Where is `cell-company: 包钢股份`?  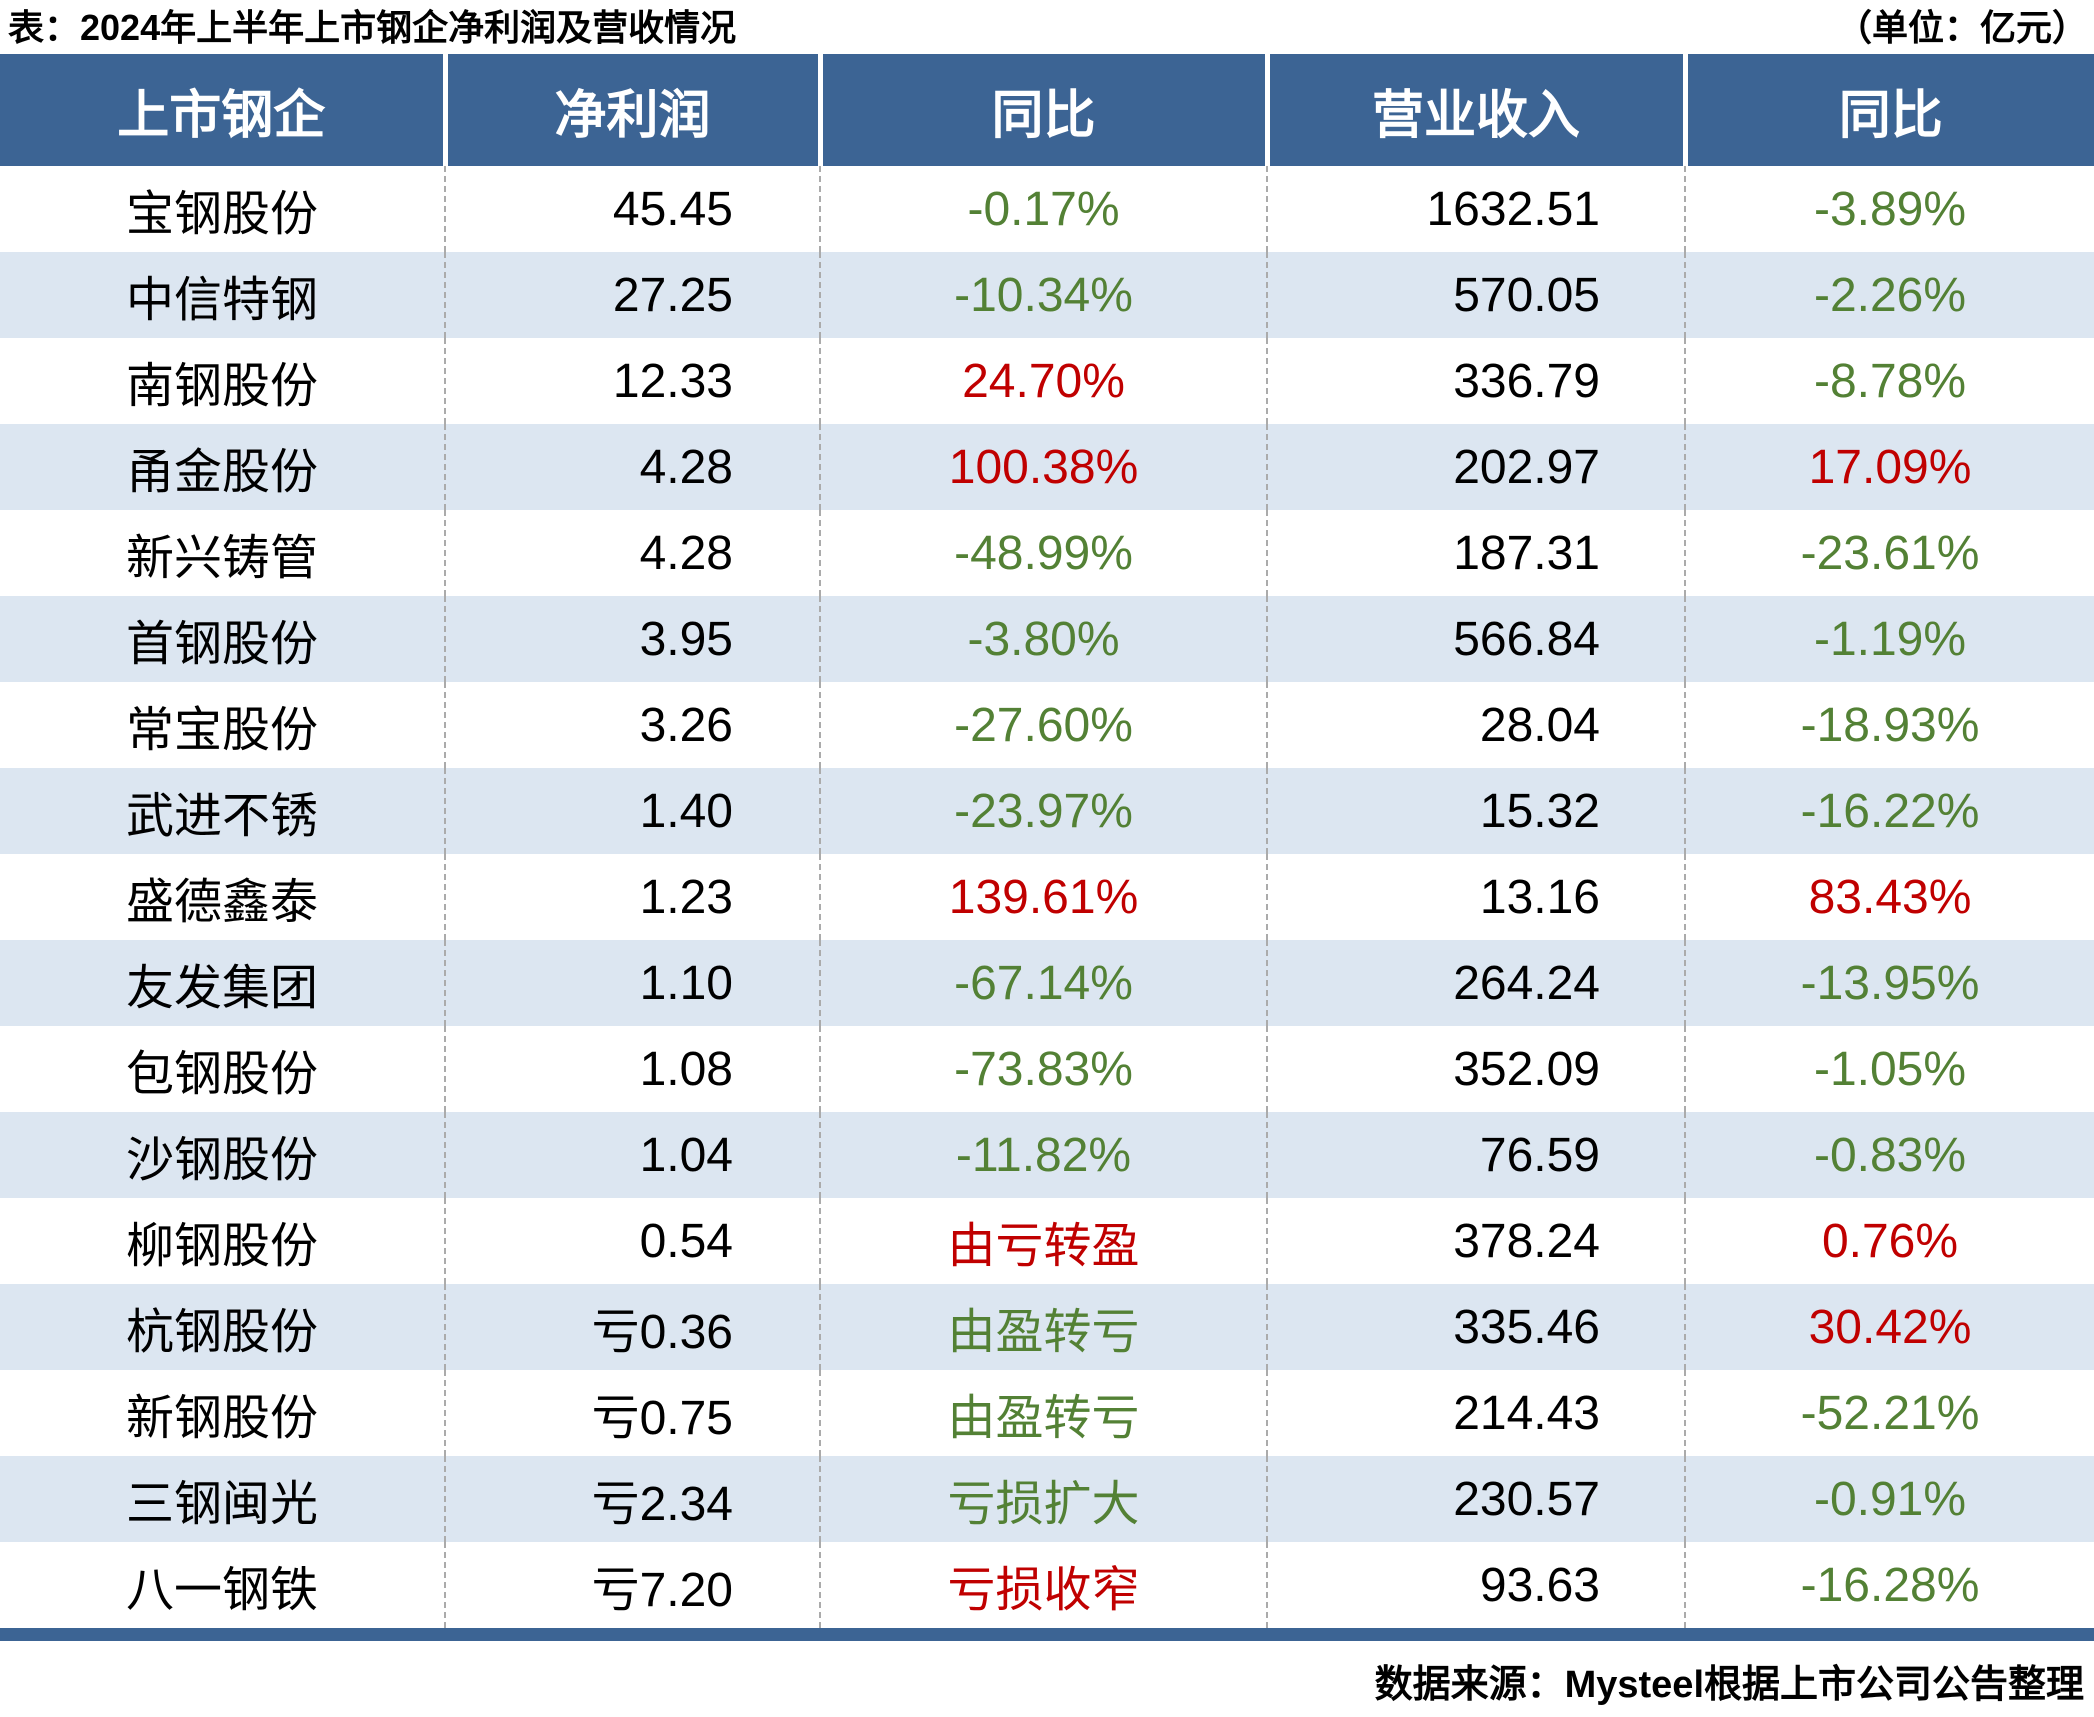
cell-company: 包钢股份 is located at coordinates (221, 1074).